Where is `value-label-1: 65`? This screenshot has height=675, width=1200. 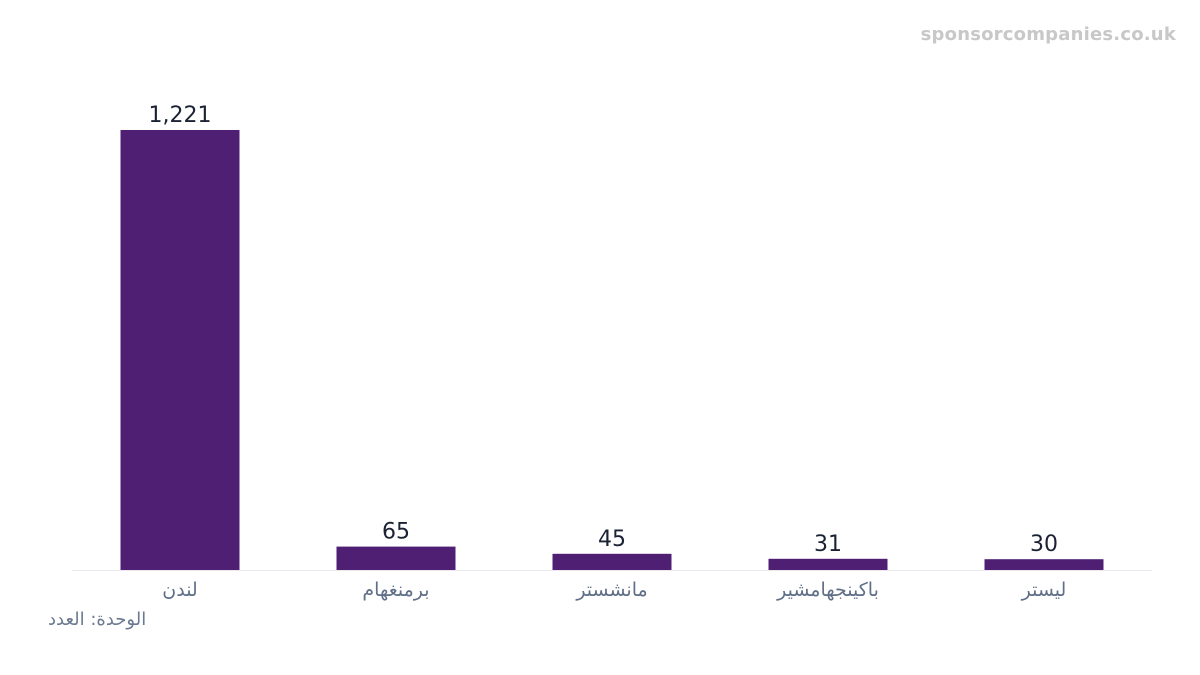 value-label-1: 65 is located at coordinates (396, 532).